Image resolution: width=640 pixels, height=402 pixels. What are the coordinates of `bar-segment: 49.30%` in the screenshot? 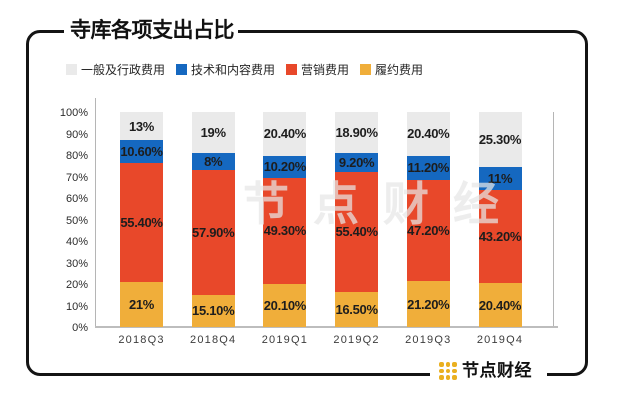 It's located at (285, 230).